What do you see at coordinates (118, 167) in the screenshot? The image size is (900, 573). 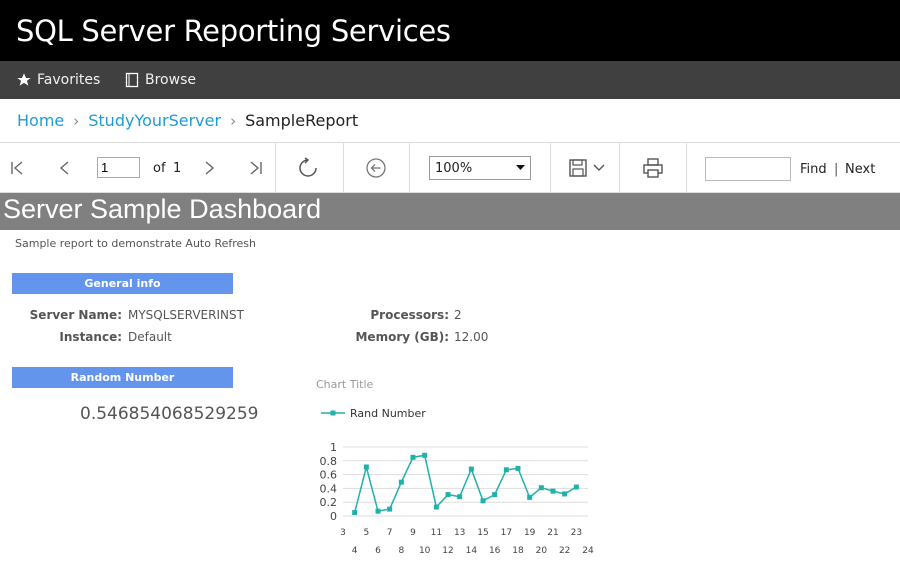 I see `page-number-input` at bounding box center [118, 167].